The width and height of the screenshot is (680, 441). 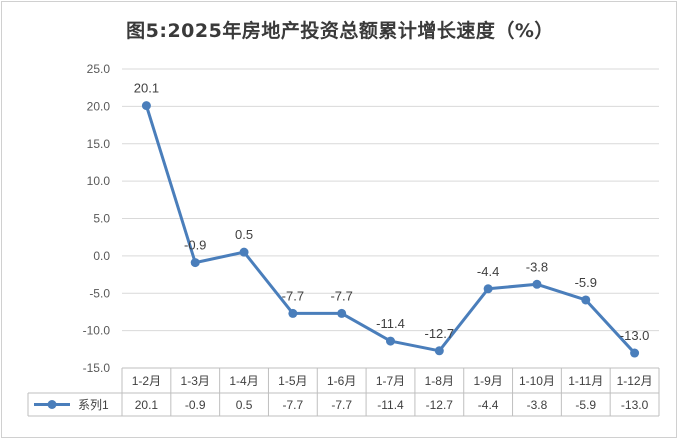 I want to click on x-category-label: 1-5月, so click(x=292, y=381).